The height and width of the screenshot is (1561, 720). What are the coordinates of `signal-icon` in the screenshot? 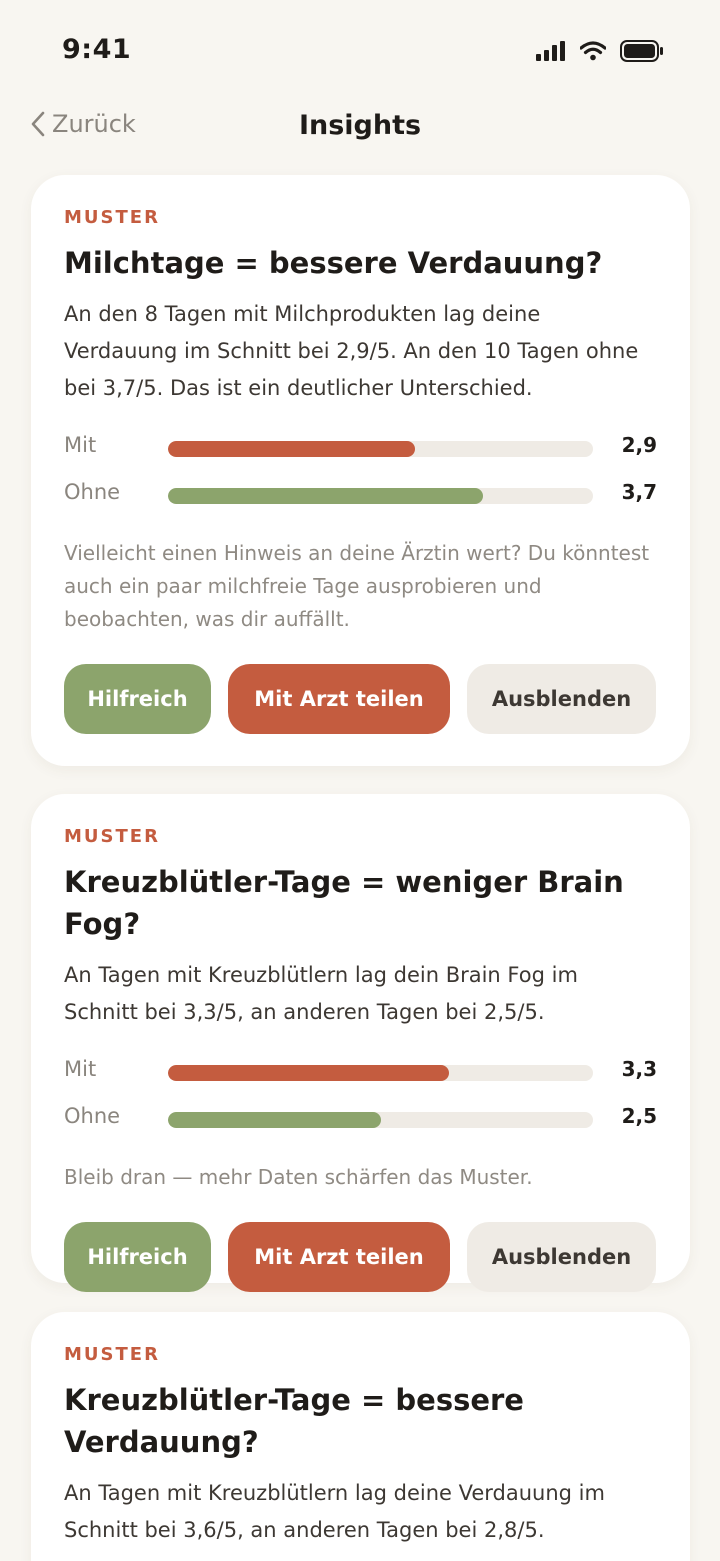 It's located at (550, 51).